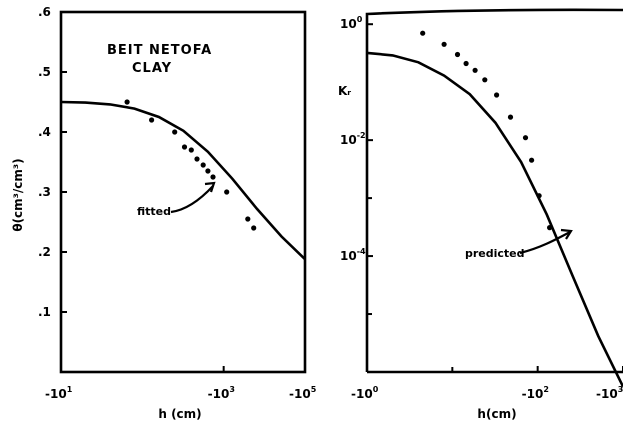  What do you see at coordinates (360, 19) in the screenshot?
I see `right-y-tick-exponent: 0` at bounding box center [360, 19].